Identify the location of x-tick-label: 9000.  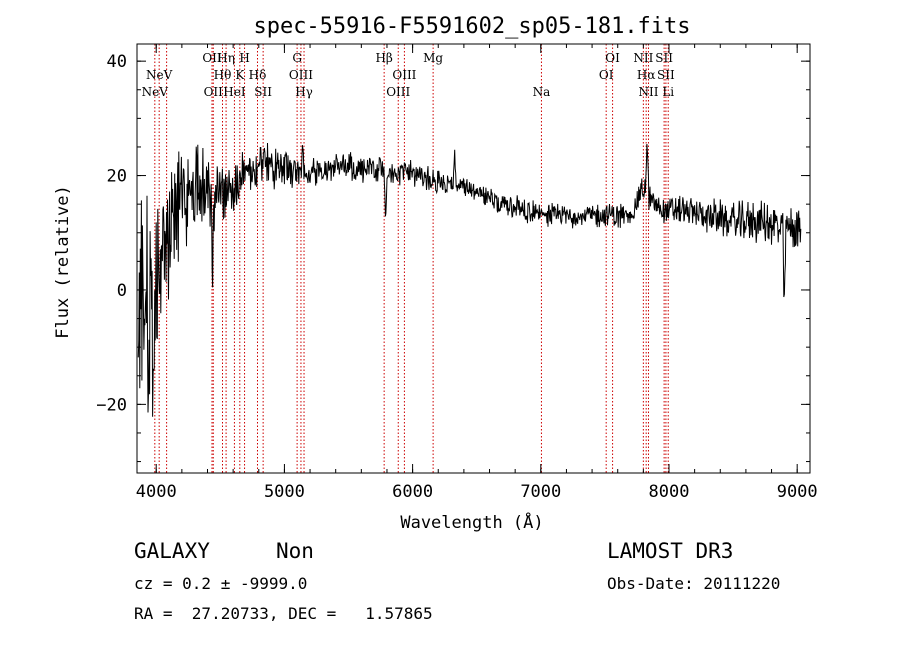
(797, 492).